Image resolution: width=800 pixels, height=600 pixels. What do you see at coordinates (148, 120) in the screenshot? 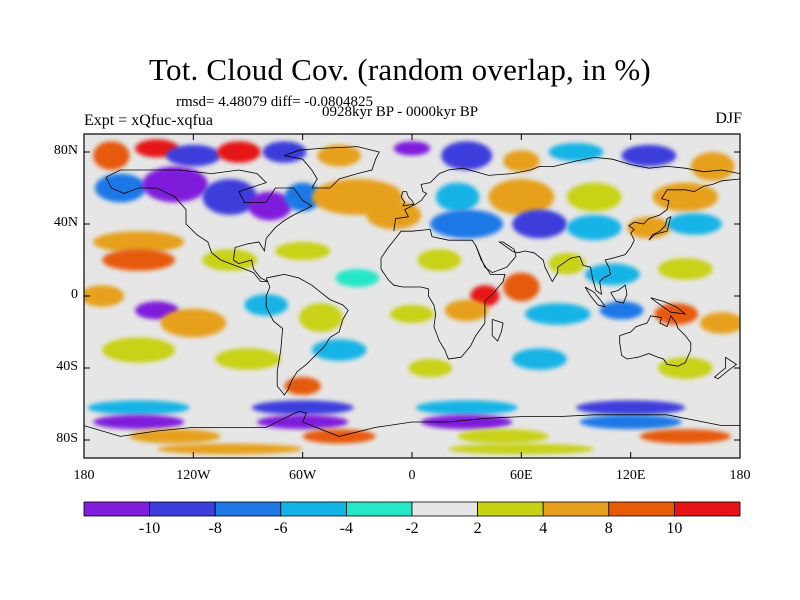
I see `experiment-text: Expt = xQfuc-xqfua` at bounding box center [148, 120].